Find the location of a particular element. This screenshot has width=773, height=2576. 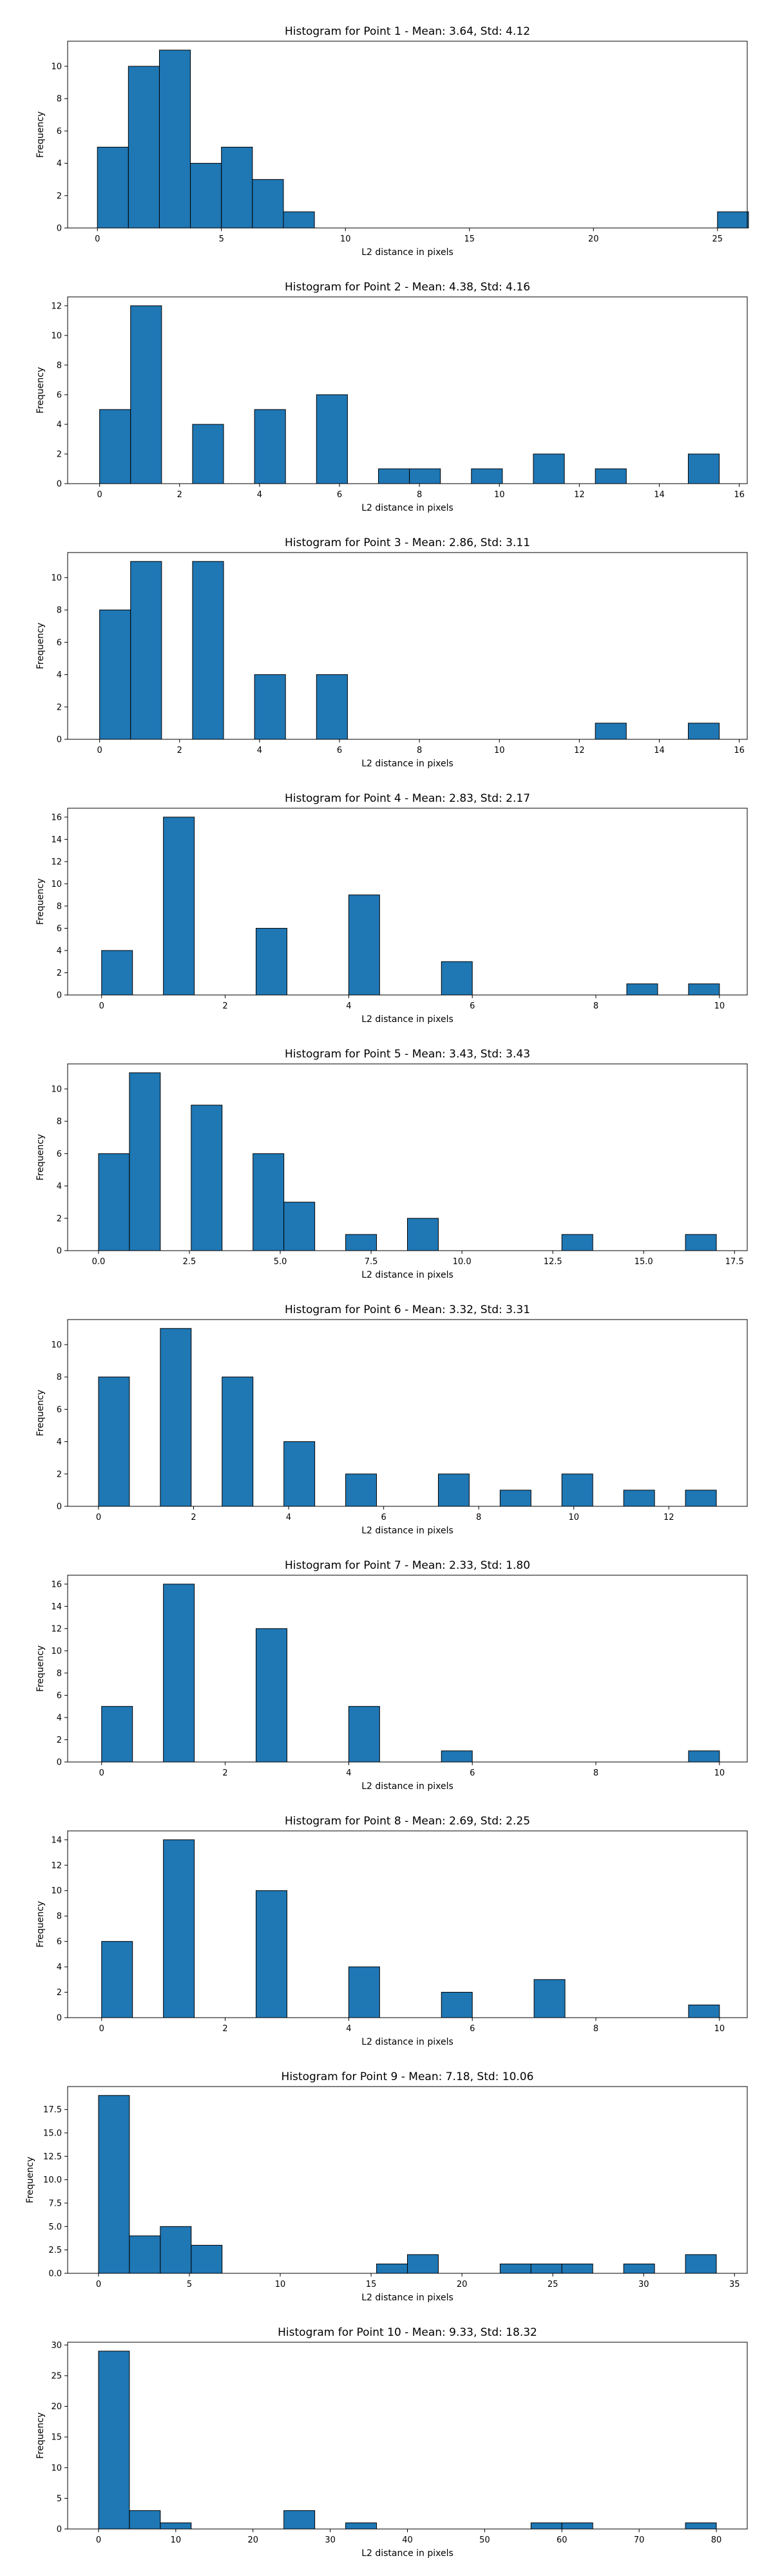

x-tick-label: 15.0 is located at coordinates (644, 1262).